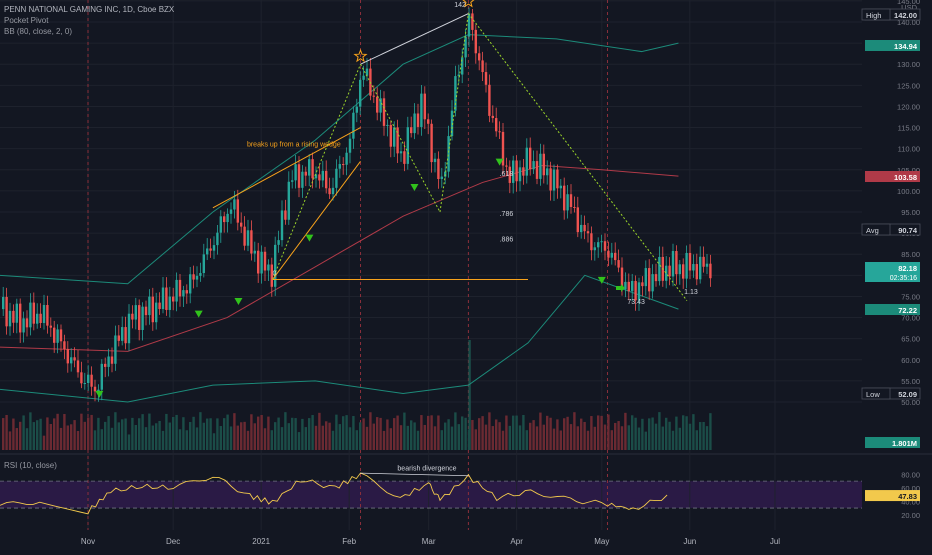 This screenshot has width=932, height=555. I want to click on price-tag-label: Avg, so click(872, 230).